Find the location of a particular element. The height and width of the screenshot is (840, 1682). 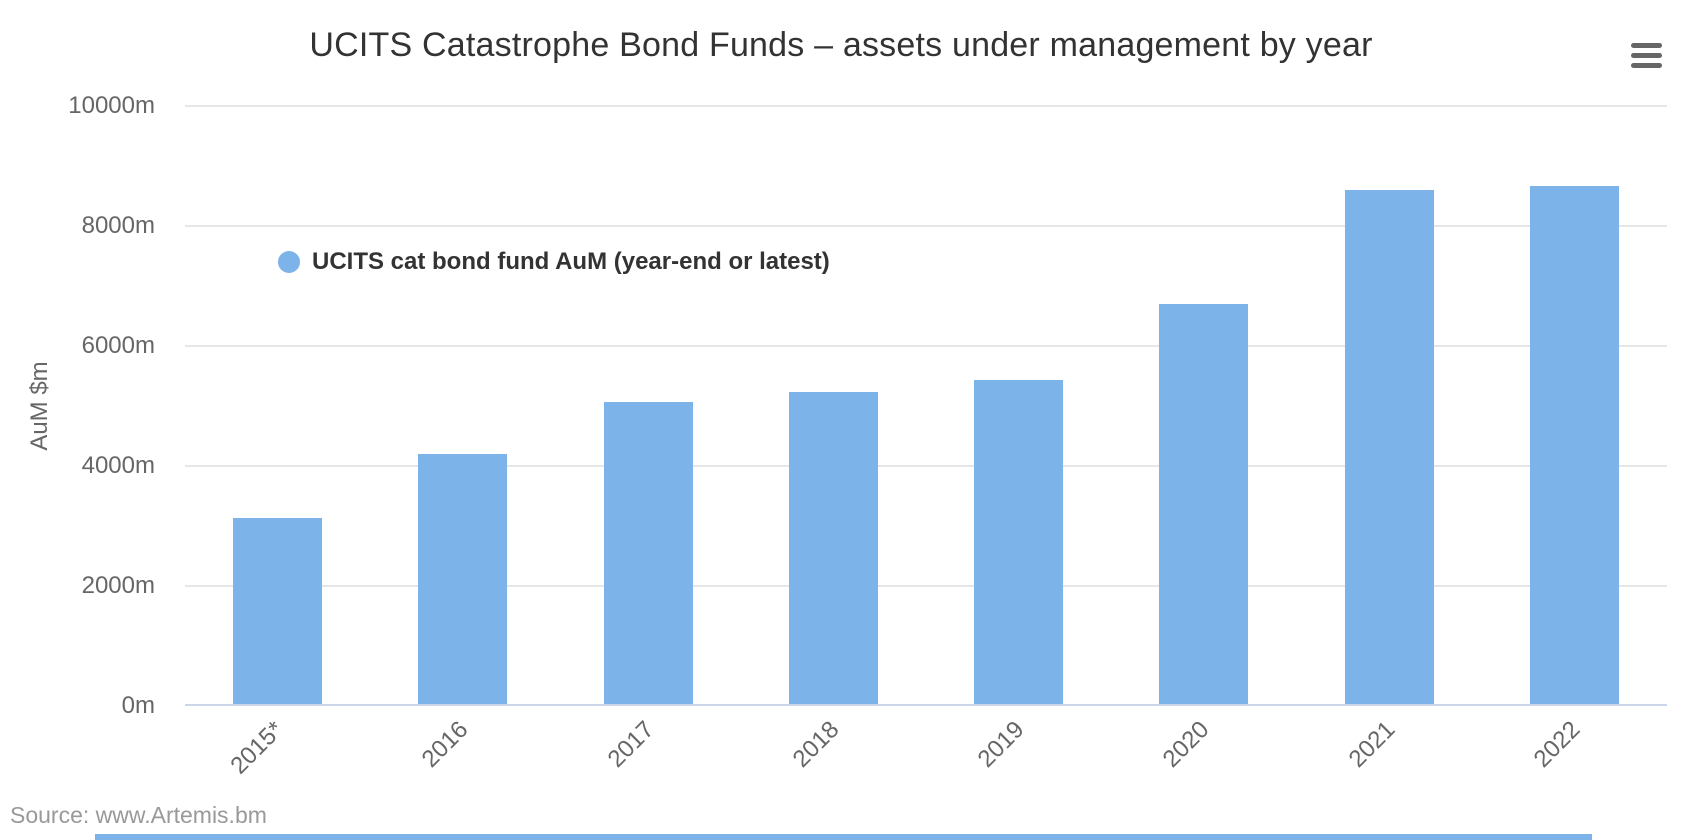

y-axis-title: AuM $m is located at coordinates (39, 406).